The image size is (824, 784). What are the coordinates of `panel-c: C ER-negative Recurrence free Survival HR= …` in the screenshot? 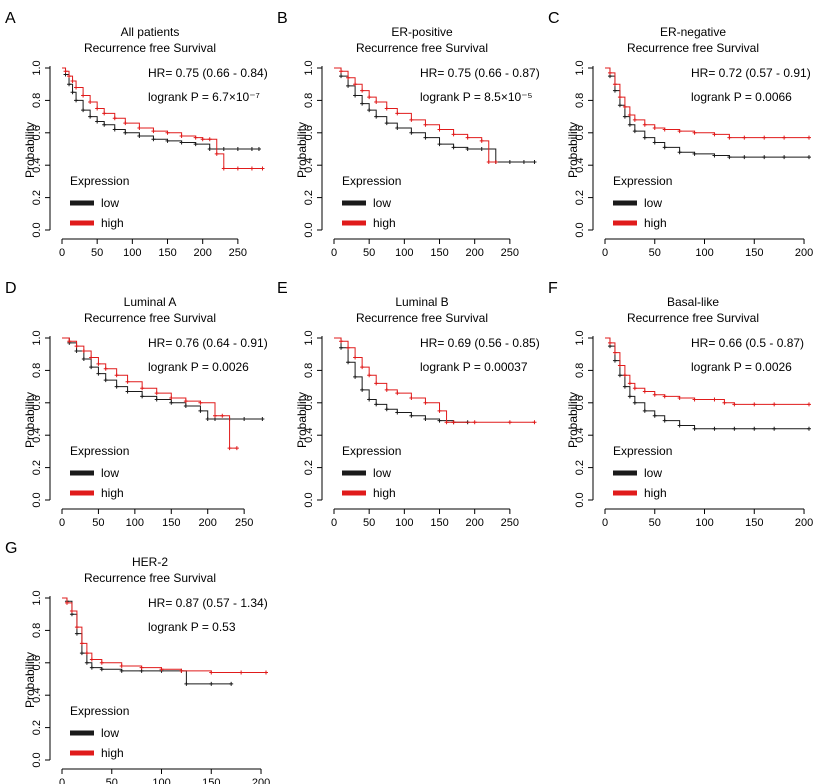 It's located at (680, 134).